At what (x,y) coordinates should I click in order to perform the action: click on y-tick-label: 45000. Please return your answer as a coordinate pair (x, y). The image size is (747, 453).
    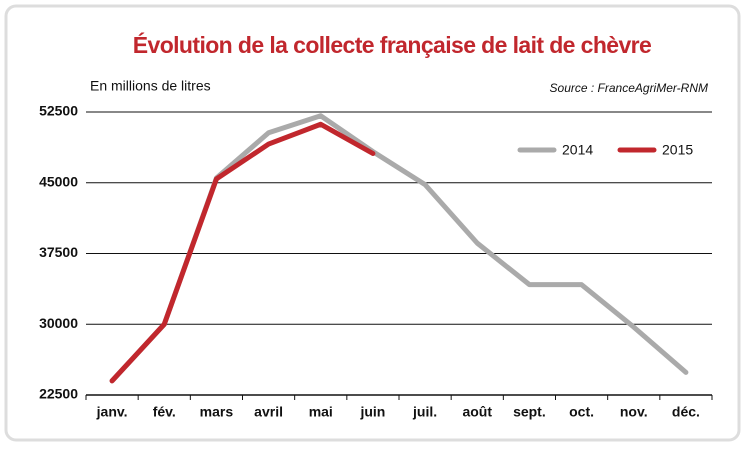
    Looking at the image, I should click on (58, 181).